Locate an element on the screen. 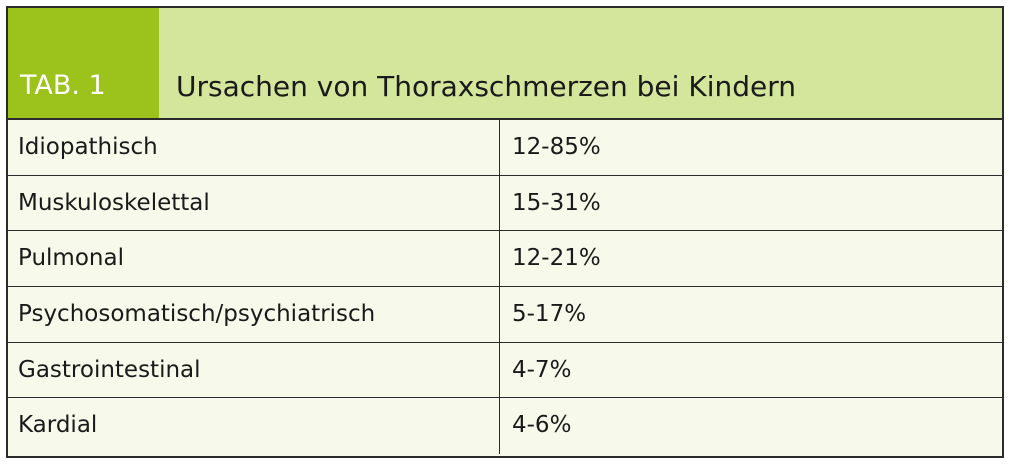  table-number-label: TAB. 1 is located at coordinates (83, 63).